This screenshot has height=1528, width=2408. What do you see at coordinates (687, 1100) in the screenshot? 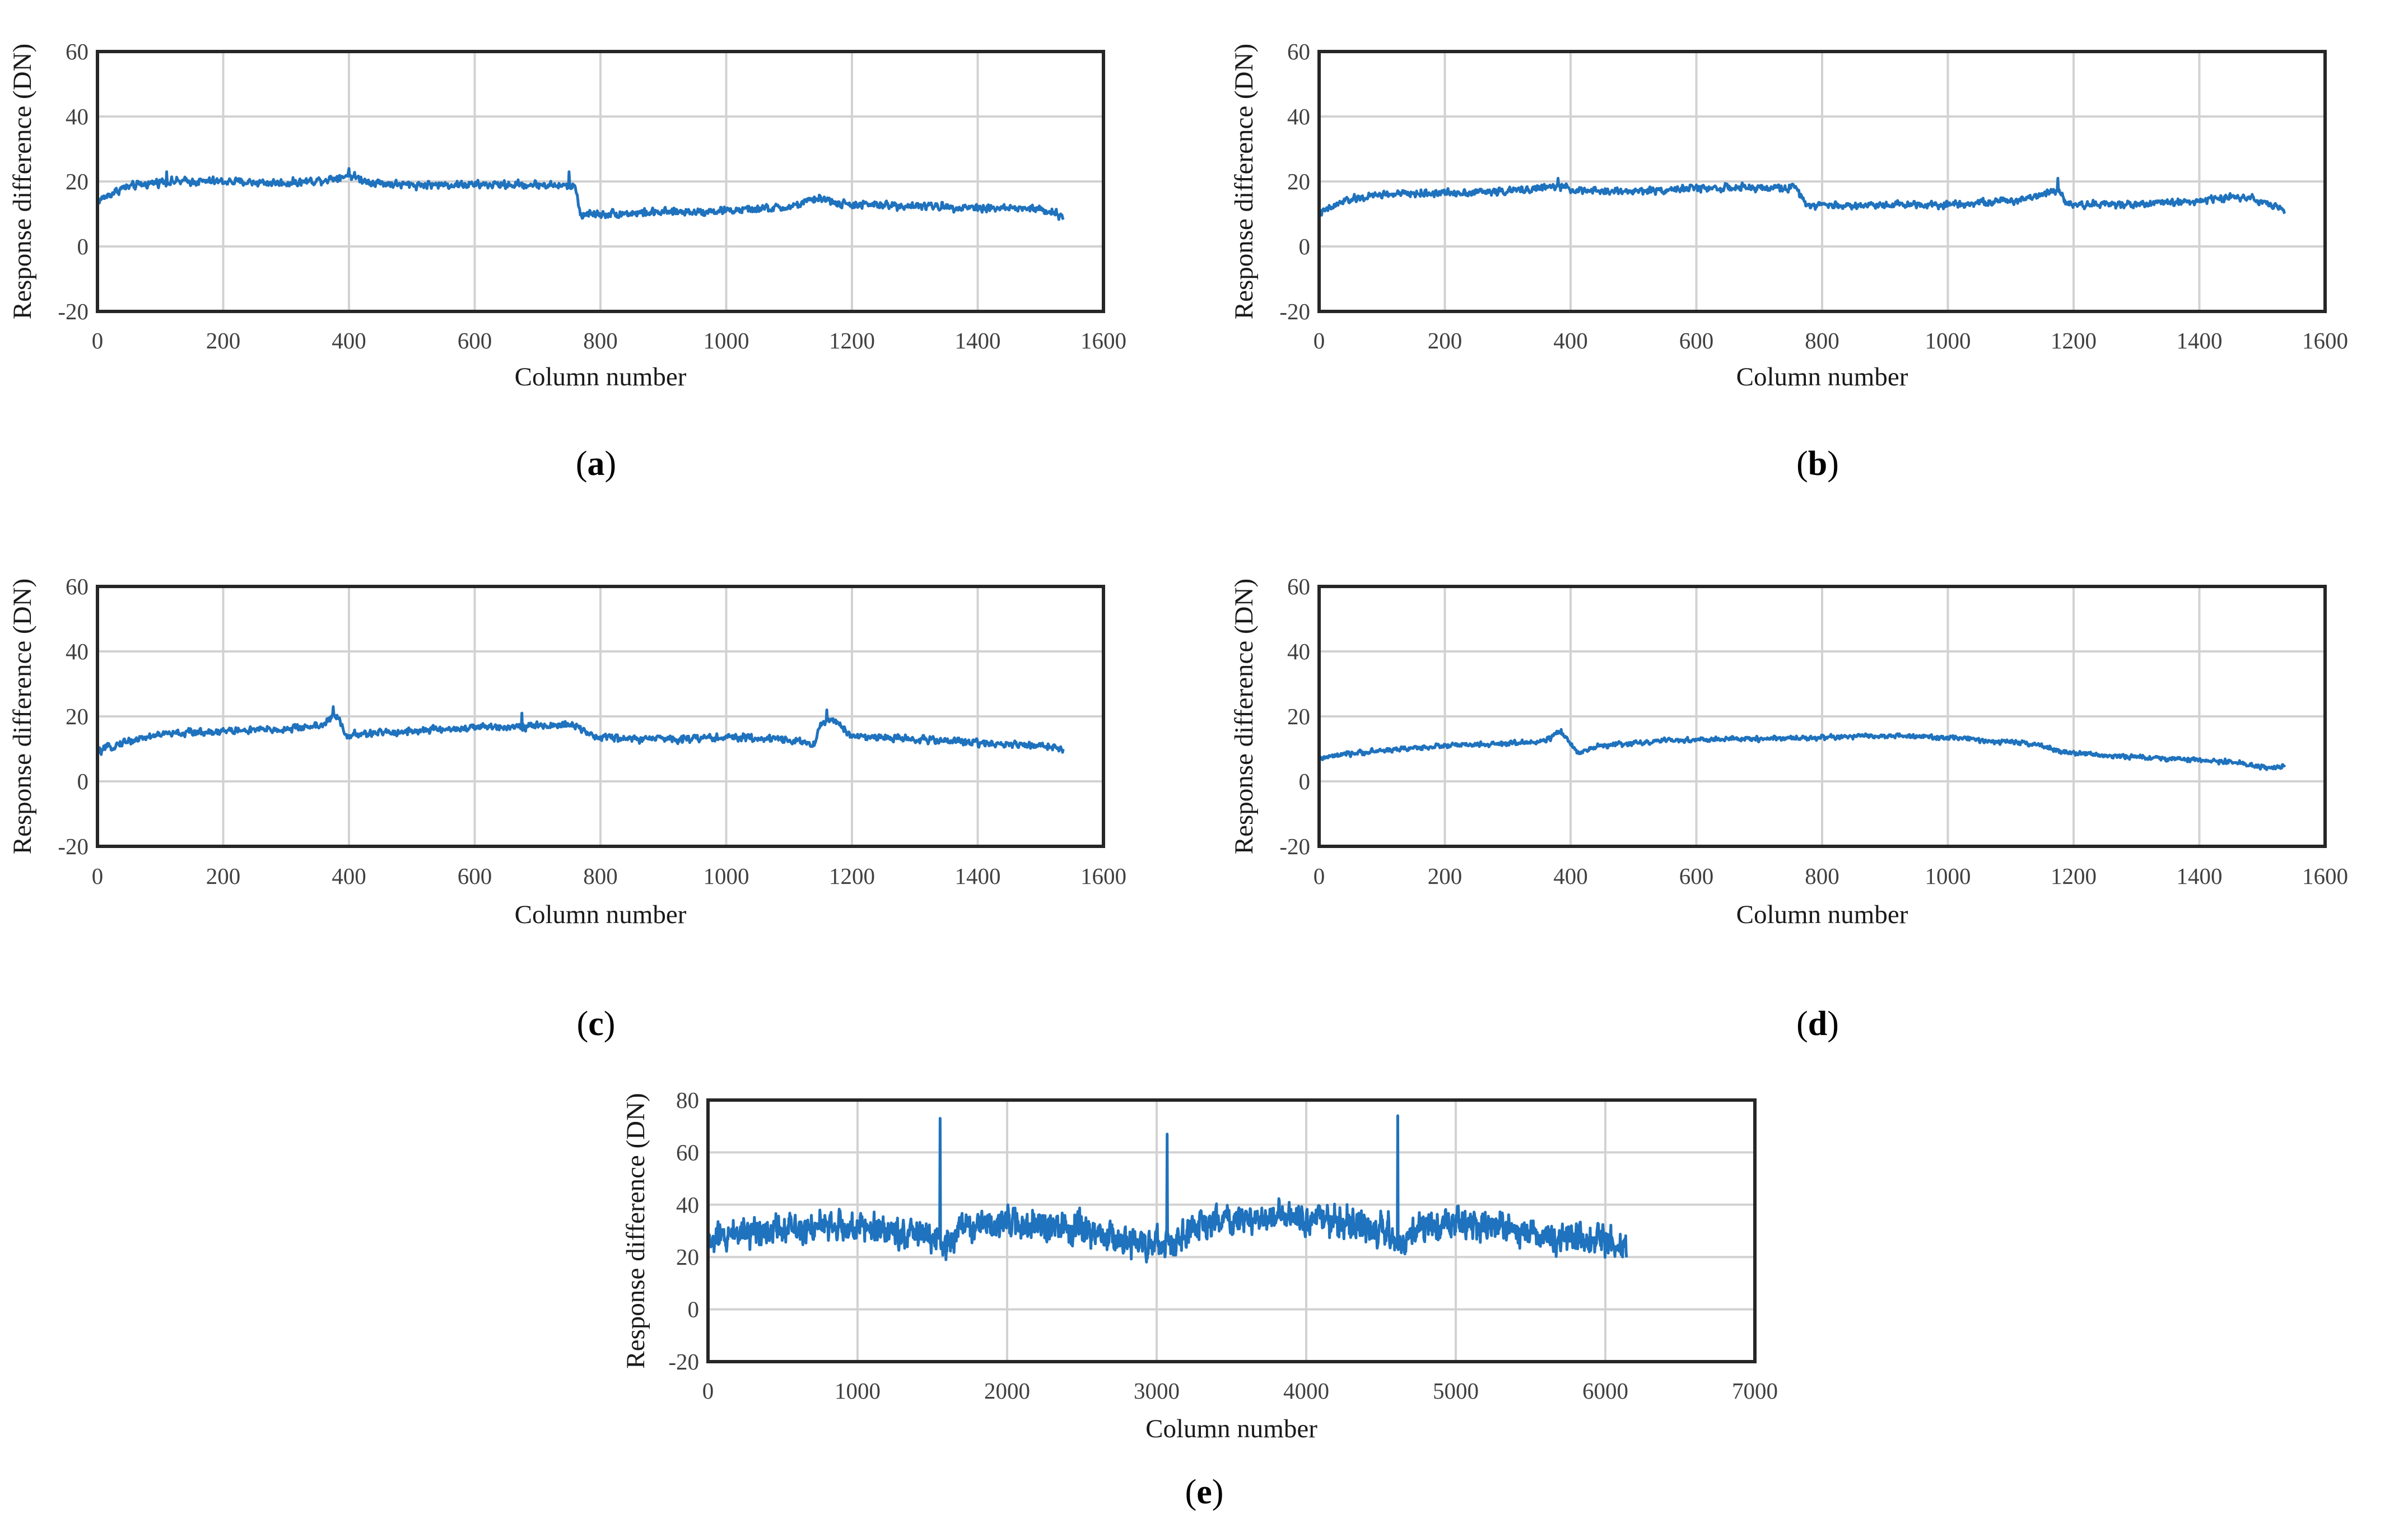
I see `y-tick-label: 80` at bounding box center [687, 1100].